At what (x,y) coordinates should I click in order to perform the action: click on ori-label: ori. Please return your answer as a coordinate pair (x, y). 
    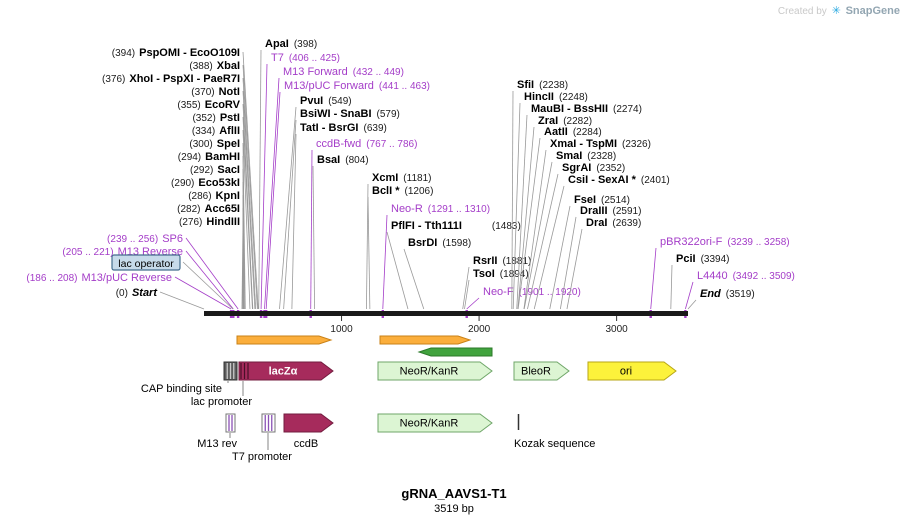
    Looking at the image, I should click on (626, 372).